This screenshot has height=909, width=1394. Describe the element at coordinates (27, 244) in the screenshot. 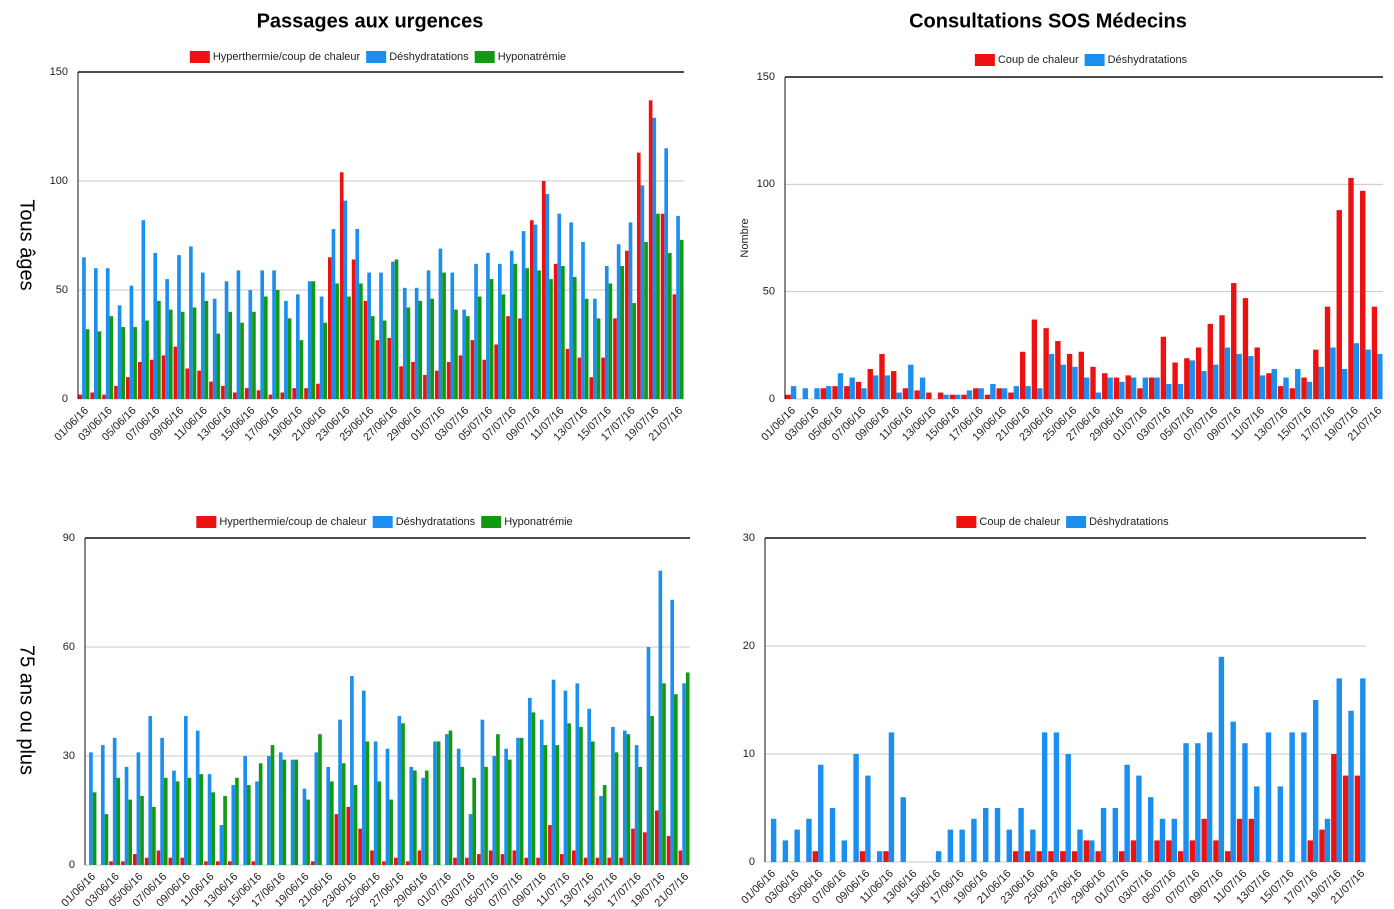

I see `row-label: Tous âges` at that location.